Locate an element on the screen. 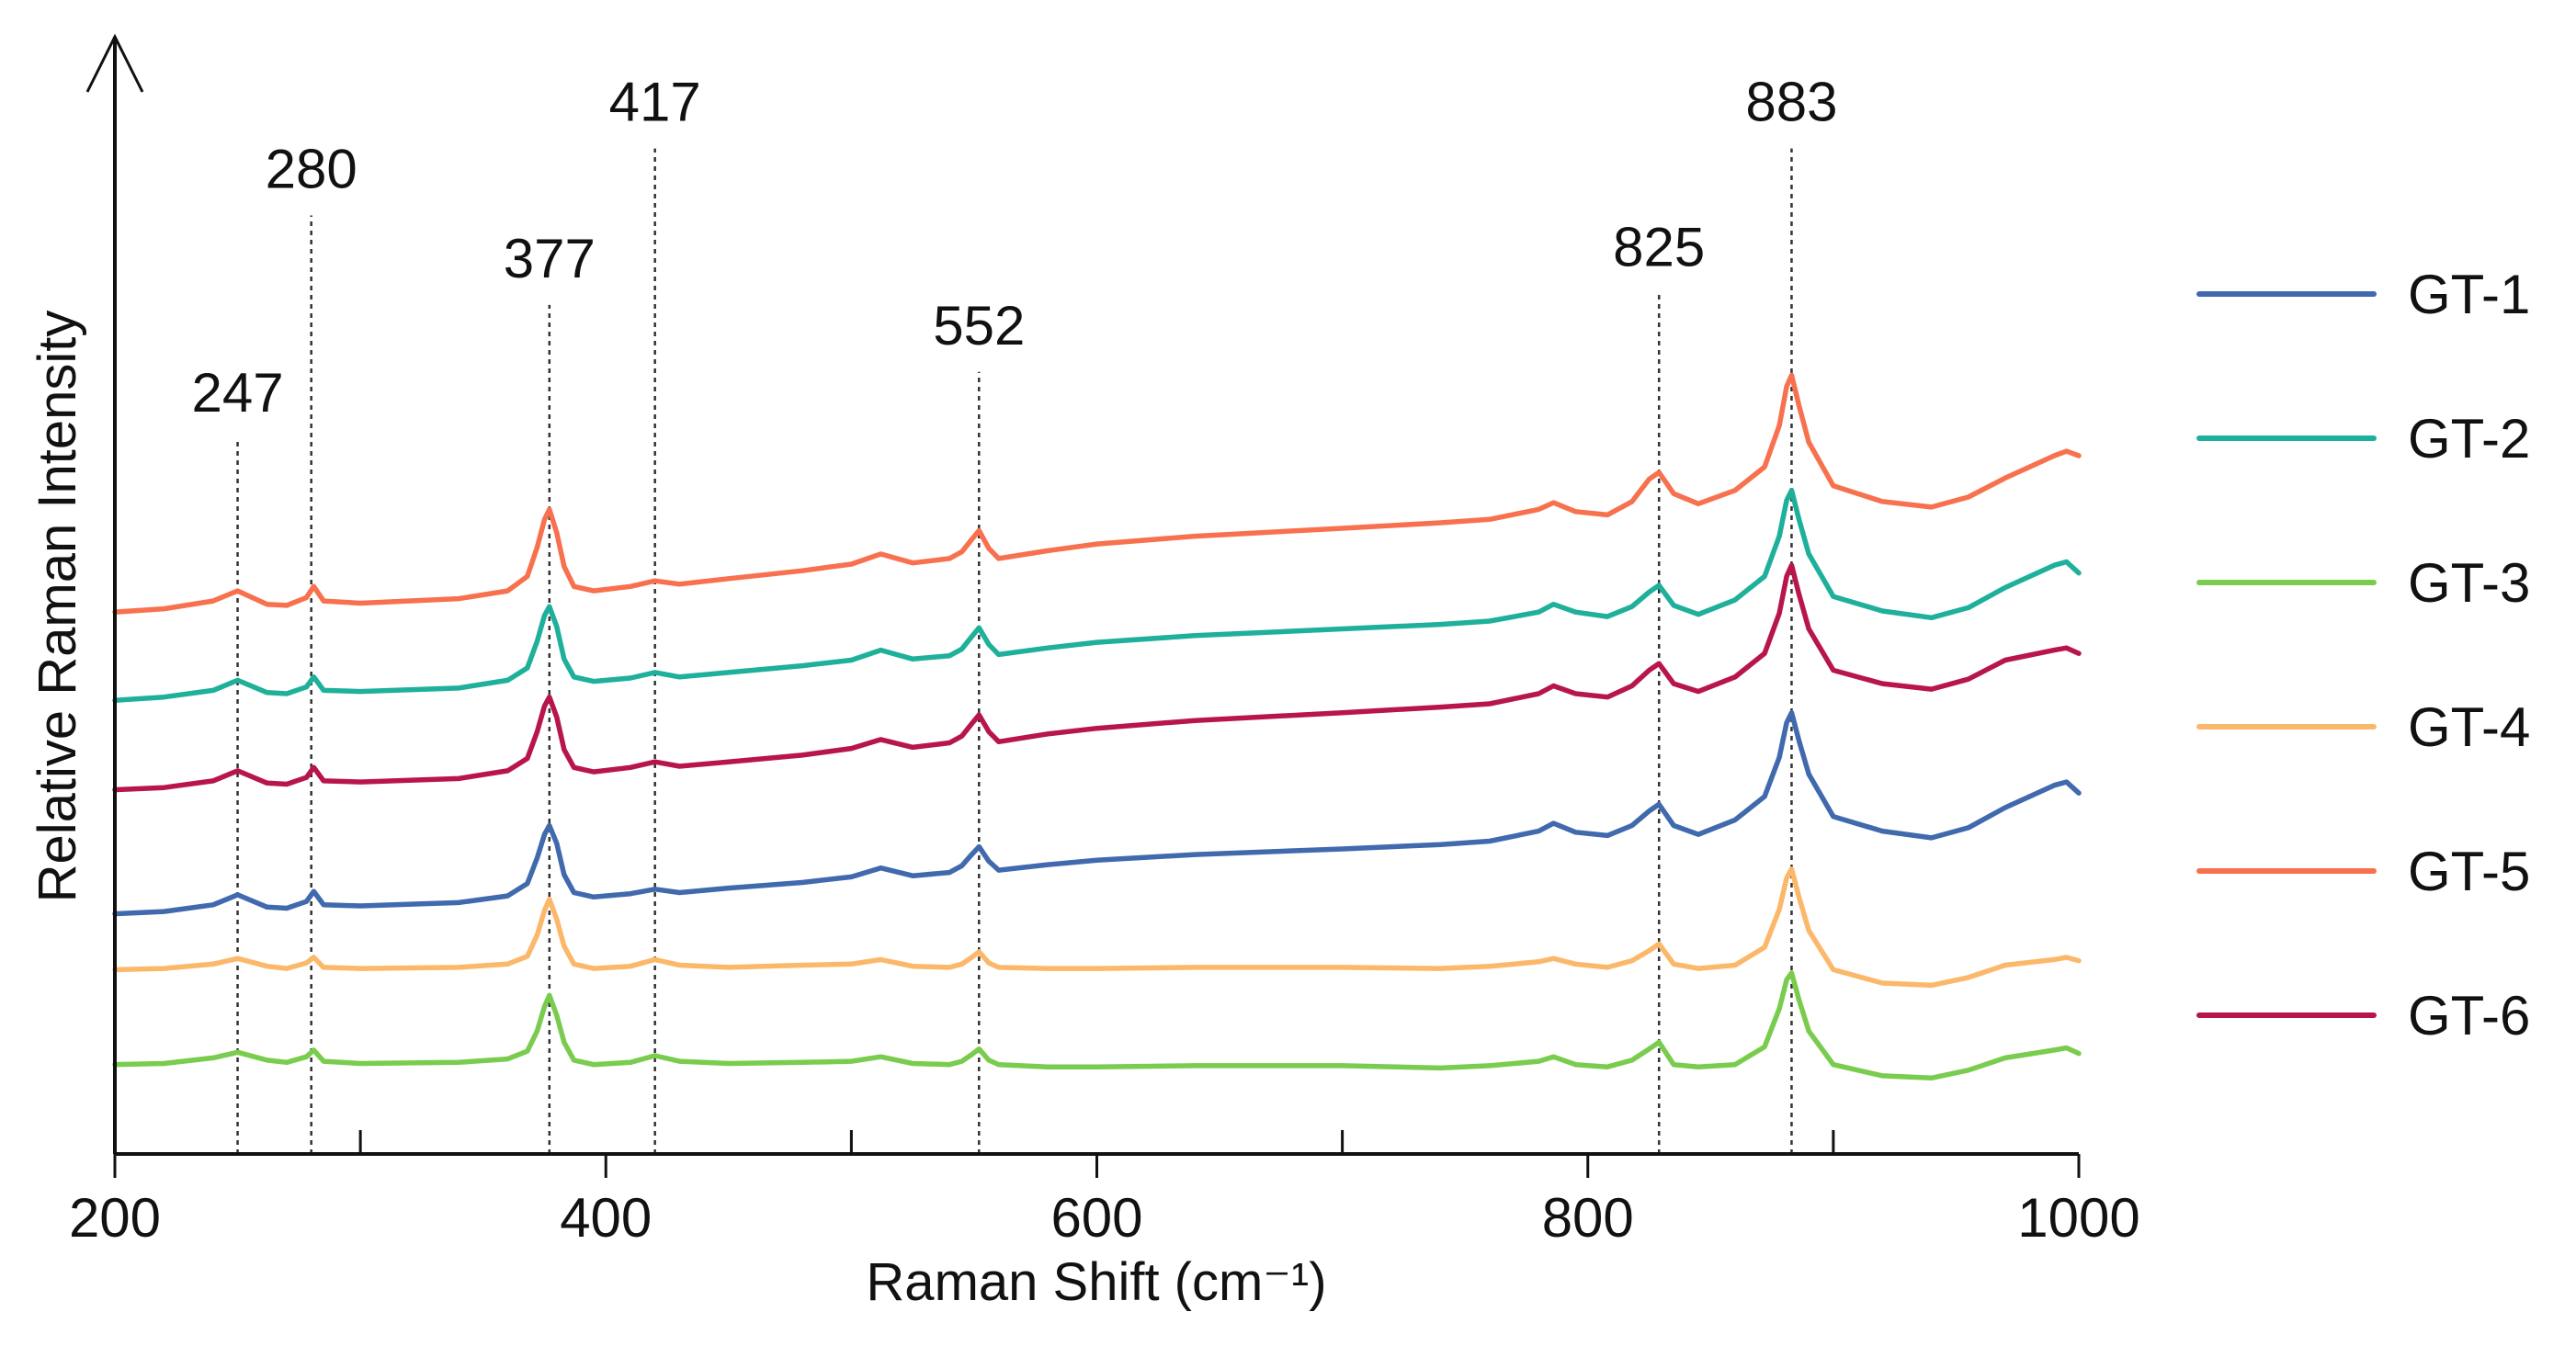  peak-label-280: 280 is located at coordinates (311, 169).